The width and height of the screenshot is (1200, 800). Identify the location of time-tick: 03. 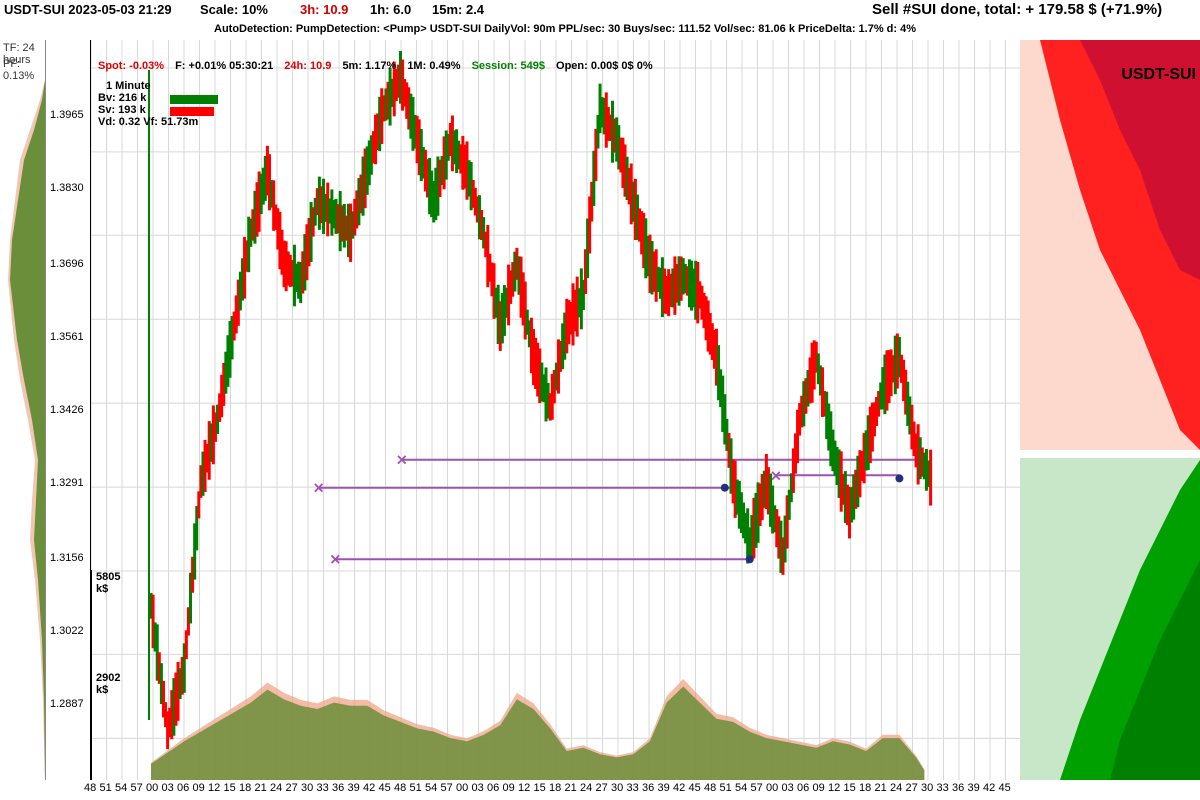
(167, 788).